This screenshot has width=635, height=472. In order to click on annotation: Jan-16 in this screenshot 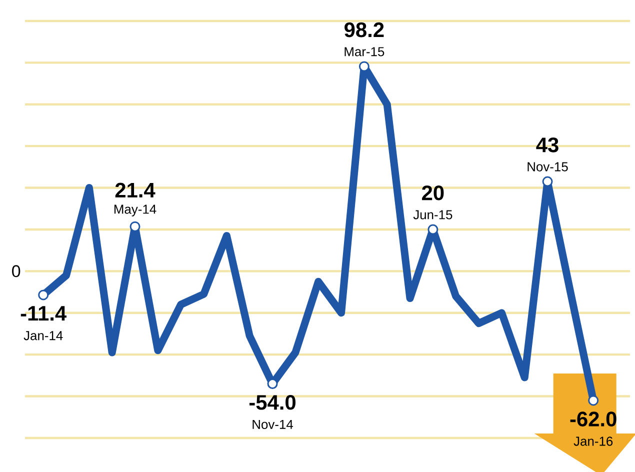, I will do `click(593, 441)`.